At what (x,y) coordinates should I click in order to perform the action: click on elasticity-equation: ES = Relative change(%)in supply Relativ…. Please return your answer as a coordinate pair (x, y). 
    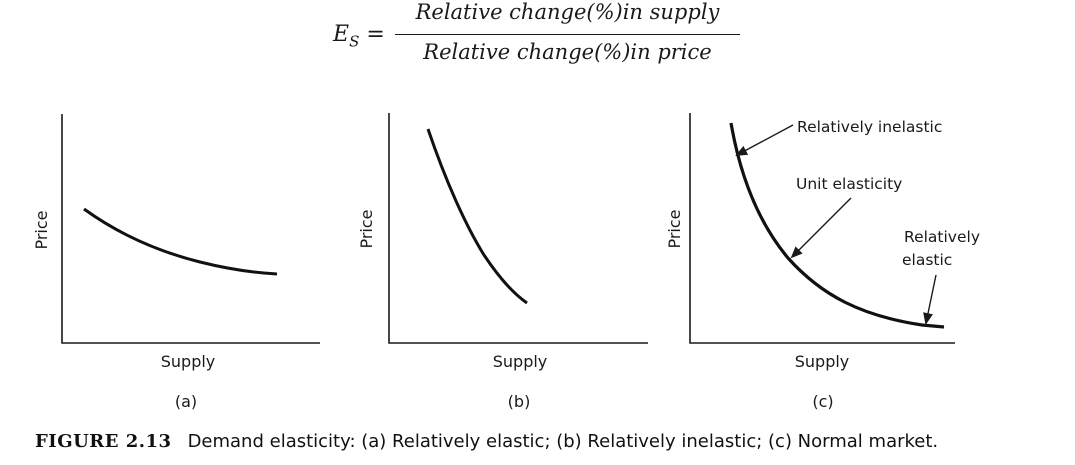
    Looking at the image, I should click on (543, 37).